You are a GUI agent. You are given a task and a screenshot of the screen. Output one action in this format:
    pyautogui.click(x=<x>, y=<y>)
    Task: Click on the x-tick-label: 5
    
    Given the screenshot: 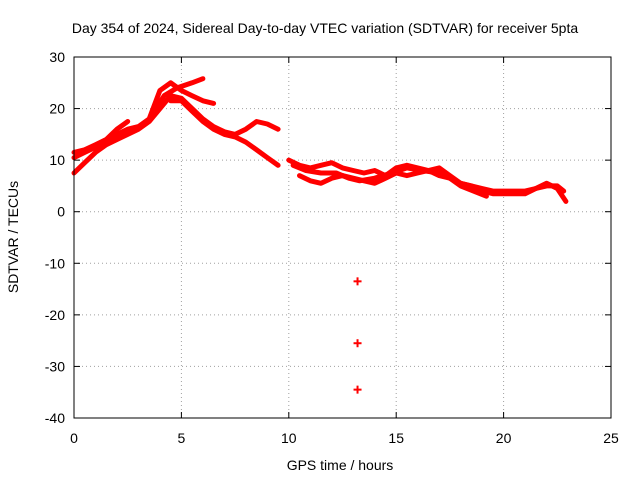 What is the action you would take?
    pyautogui.click(x=182, y=438)
    